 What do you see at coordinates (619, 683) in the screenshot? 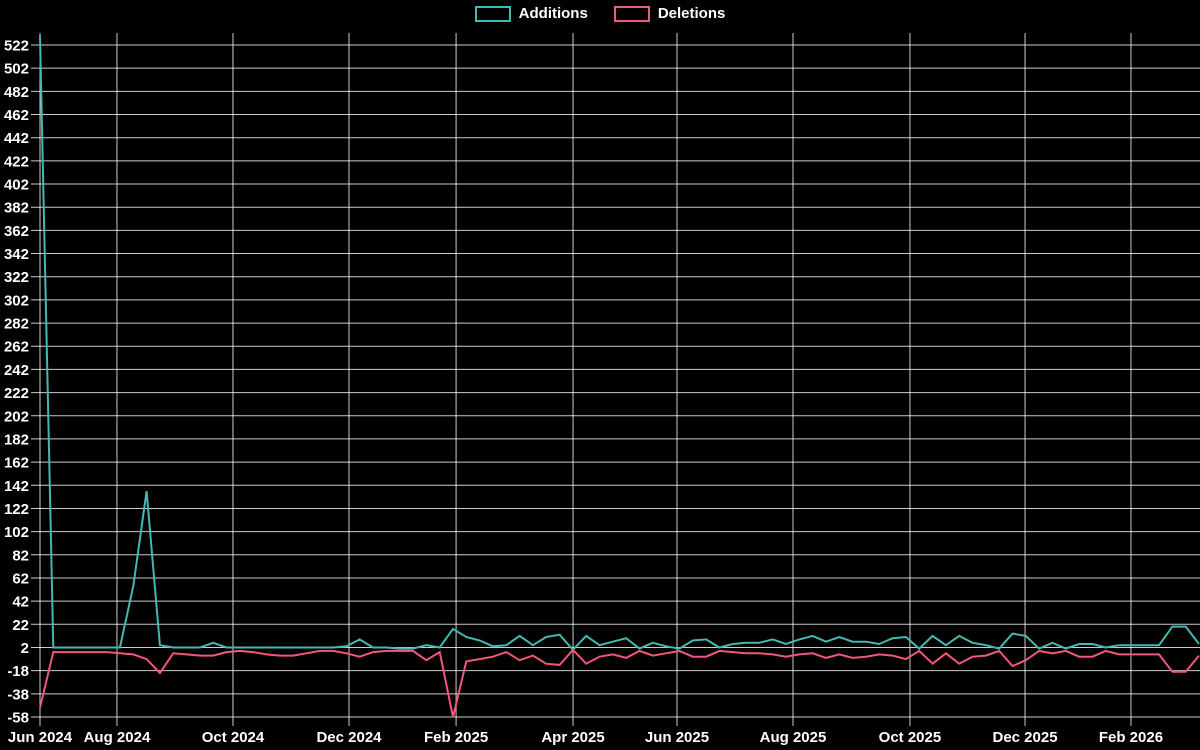
I see `deletions-line` at bounding box center [619, 683].